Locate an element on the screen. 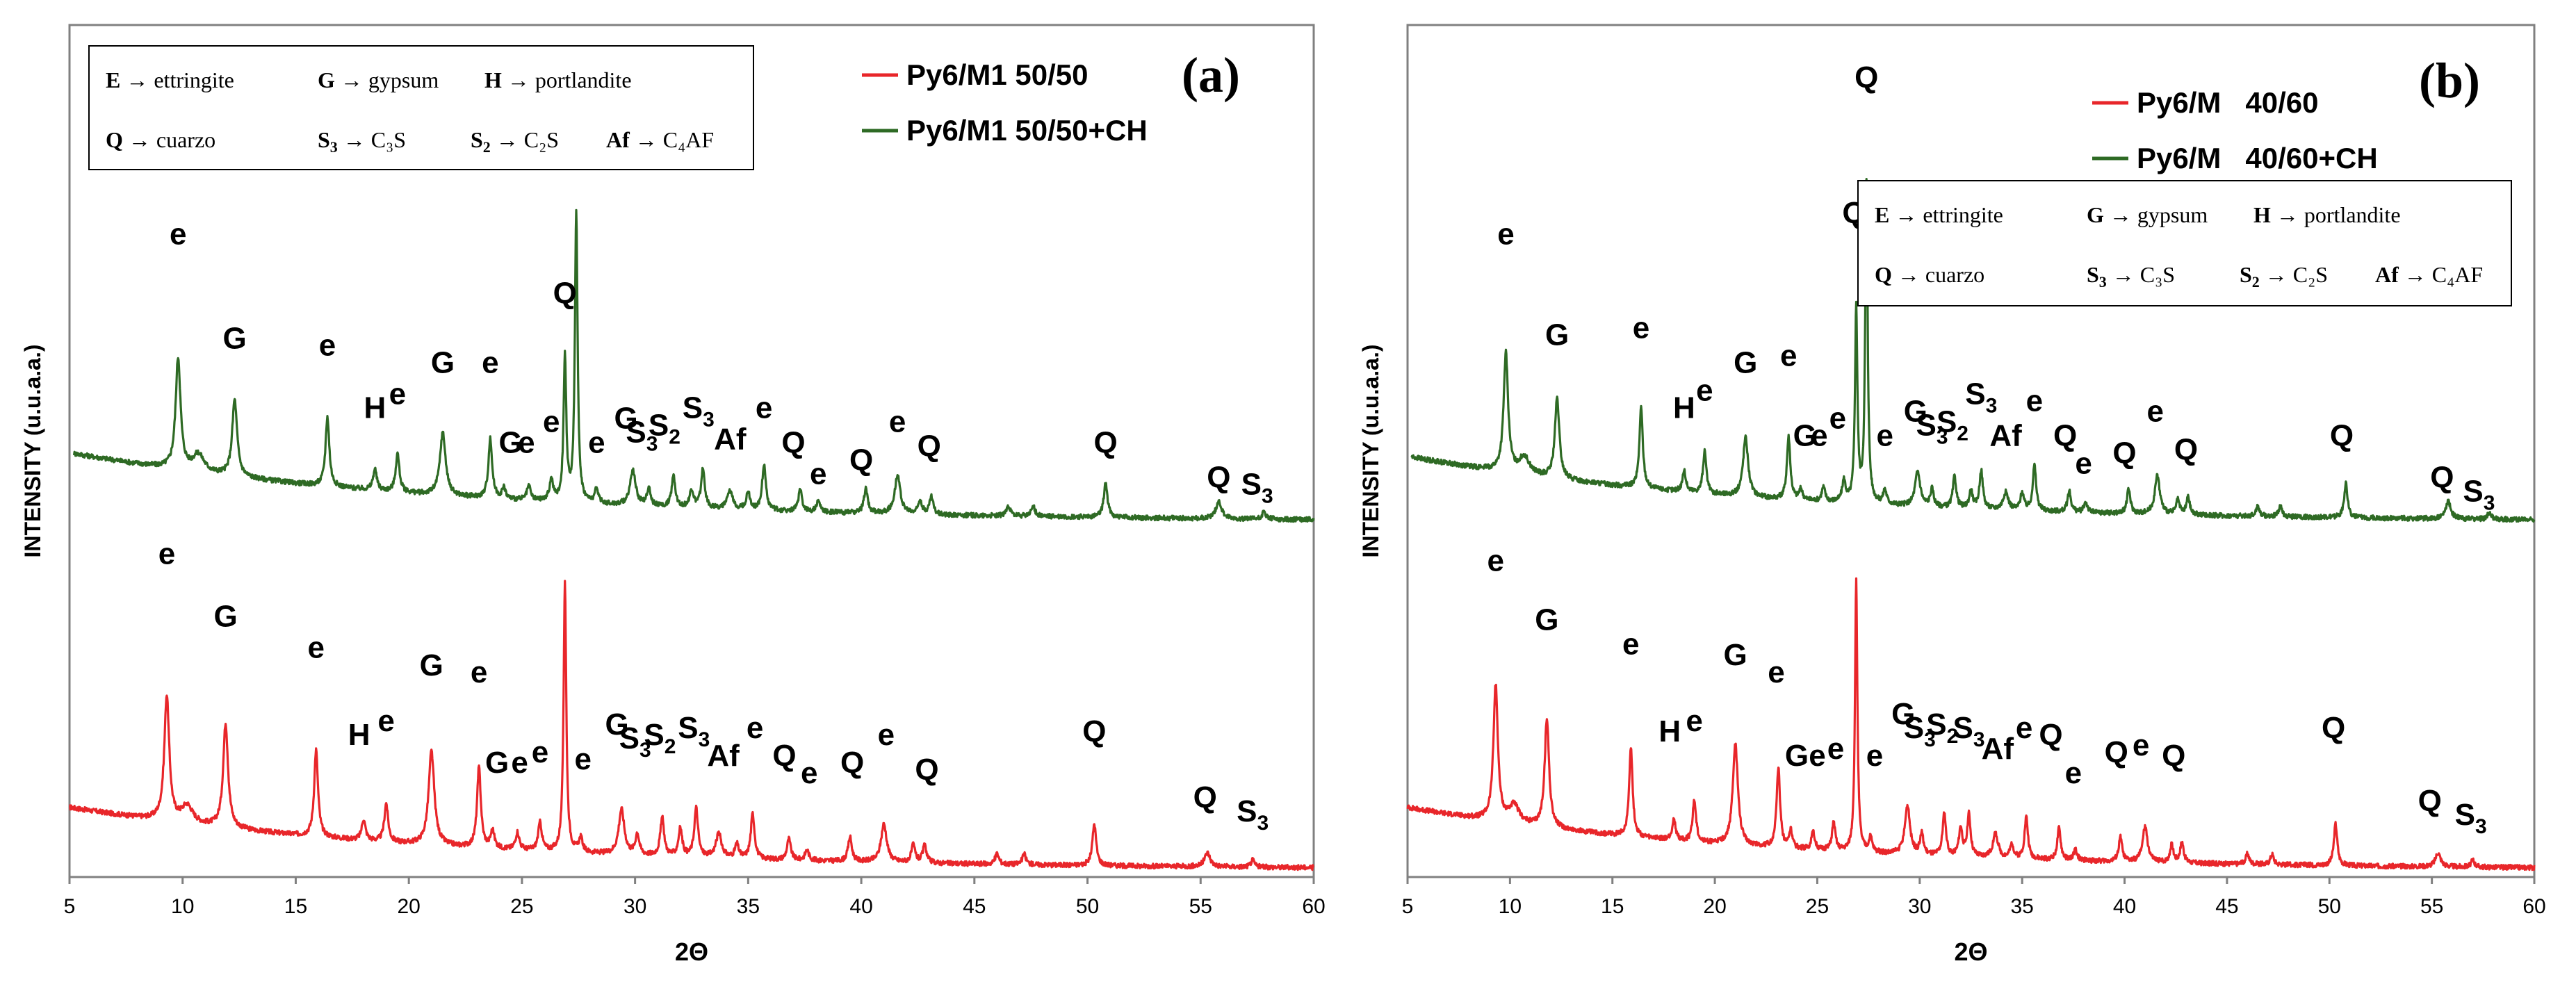 This screenshot has height=991, width=2576. peak-label: Af is located at coordinates (730, 439).